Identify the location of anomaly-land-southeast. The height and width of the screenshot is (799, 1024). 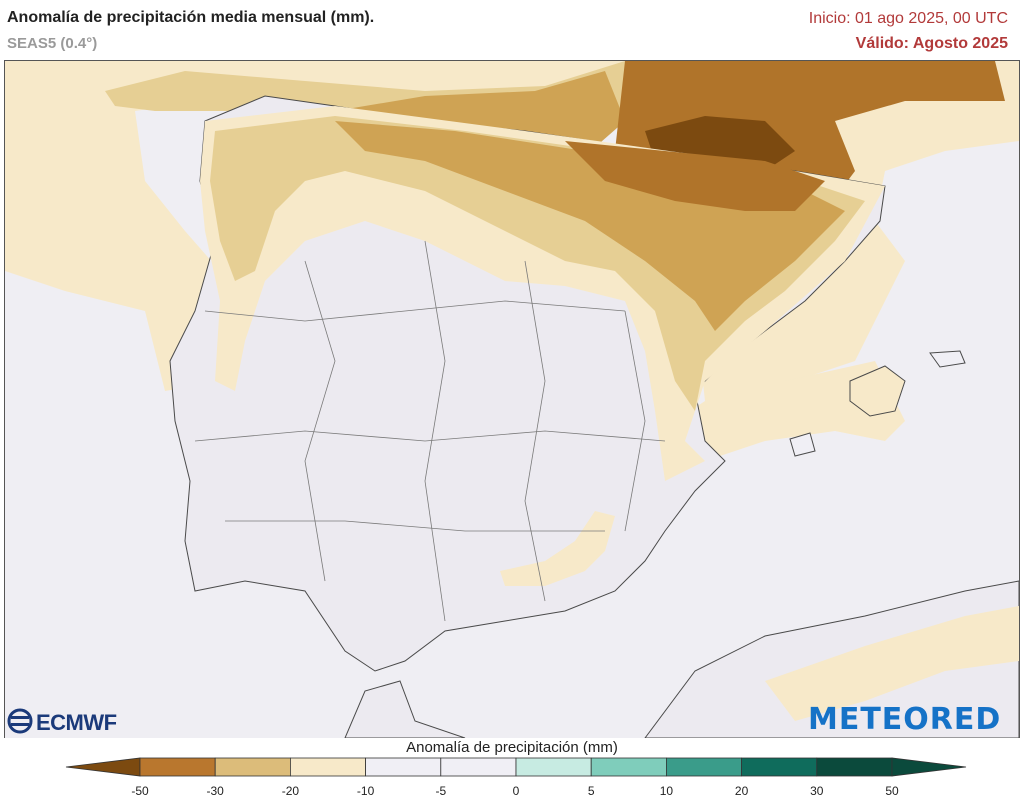
(557, 548).